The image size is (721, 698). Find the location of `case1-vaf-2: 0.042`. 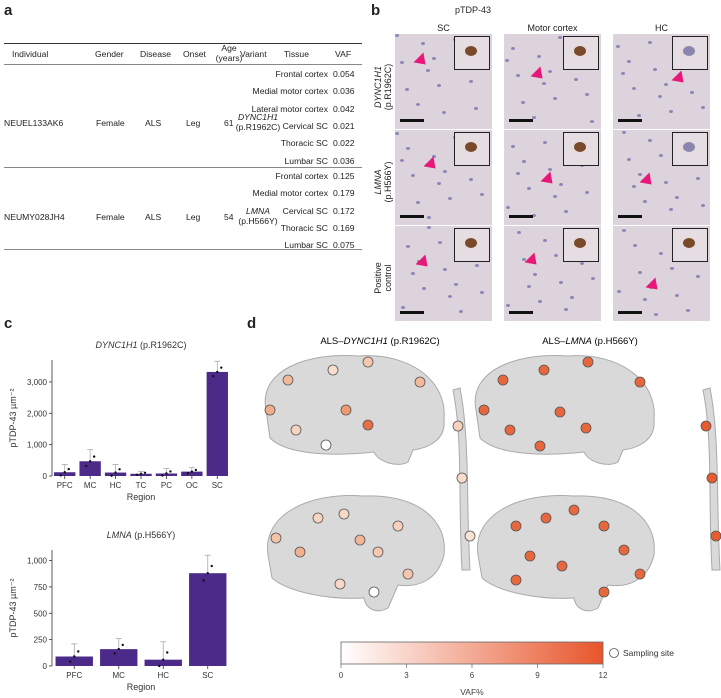

case1-vaf-2: 0.042 is located at coordinates (344, 108).